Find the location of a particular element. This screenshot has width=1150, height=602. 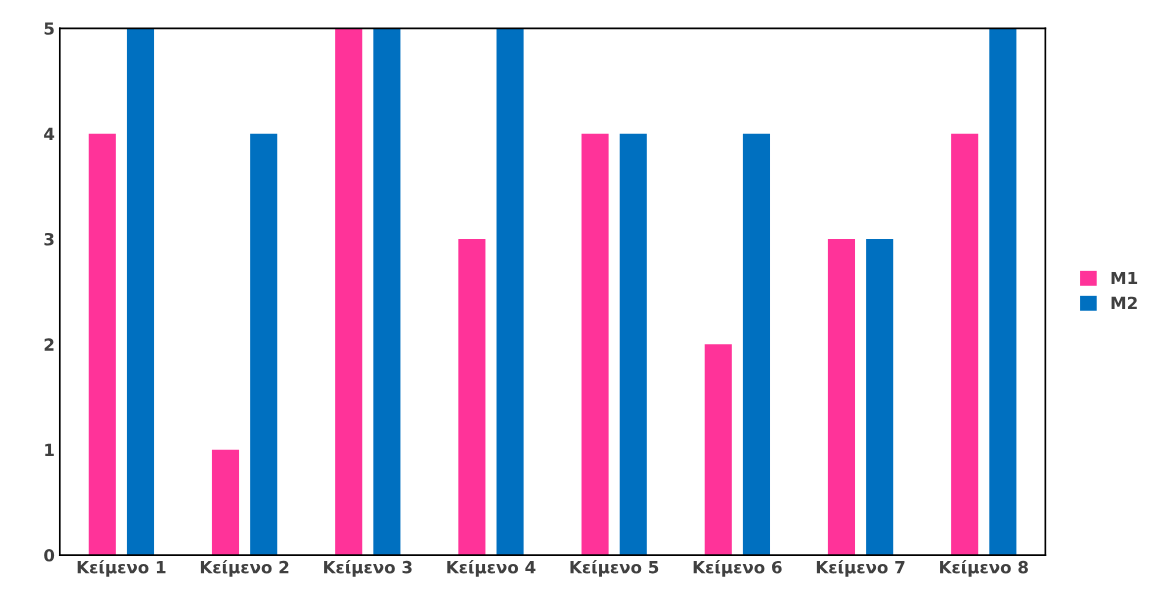

legend-label: M1 is located at coordinates (1124, 278).